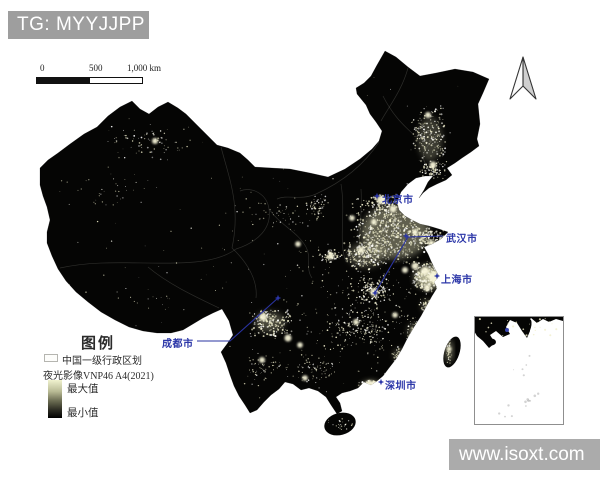 The height and width of the screenshot is (480, 600). What do you see at coordinates (83, 389) in the screenshot?
I see `legend-max-label: 最大值` at bounding box center [83, 389].